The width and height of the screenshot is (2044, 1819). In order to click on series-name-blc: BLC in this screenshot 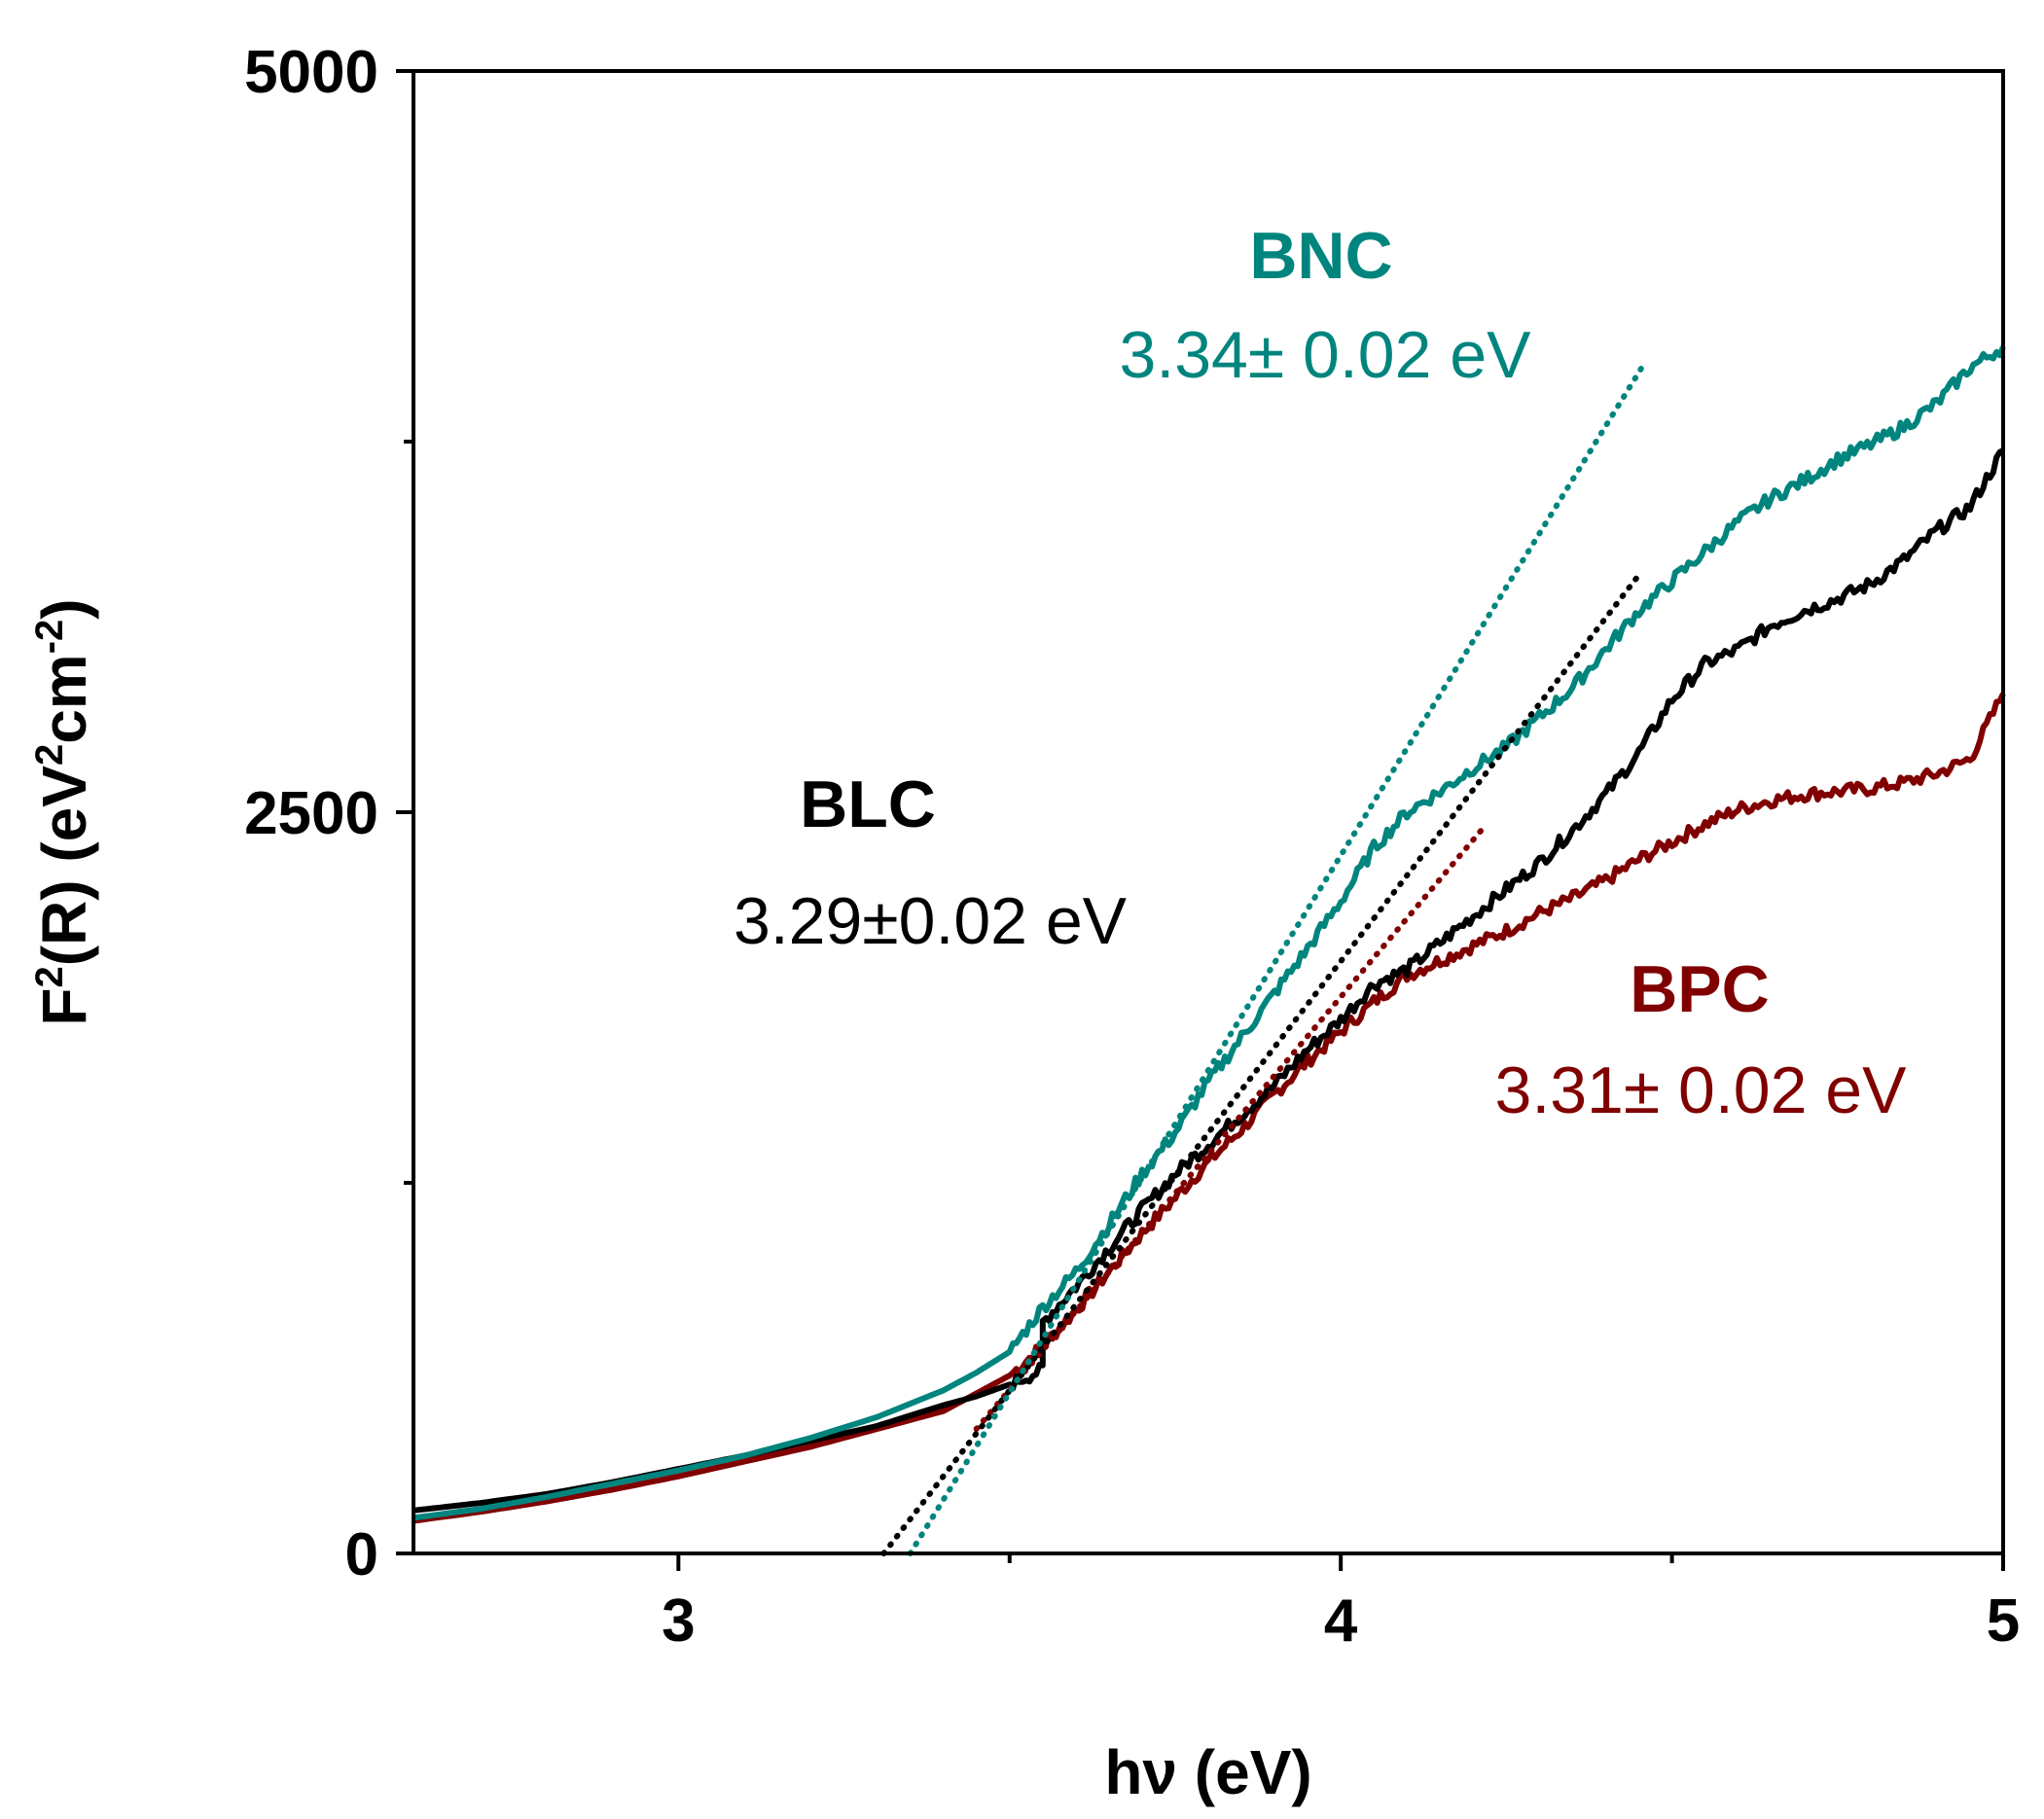, I will do `click(868, 804)`.